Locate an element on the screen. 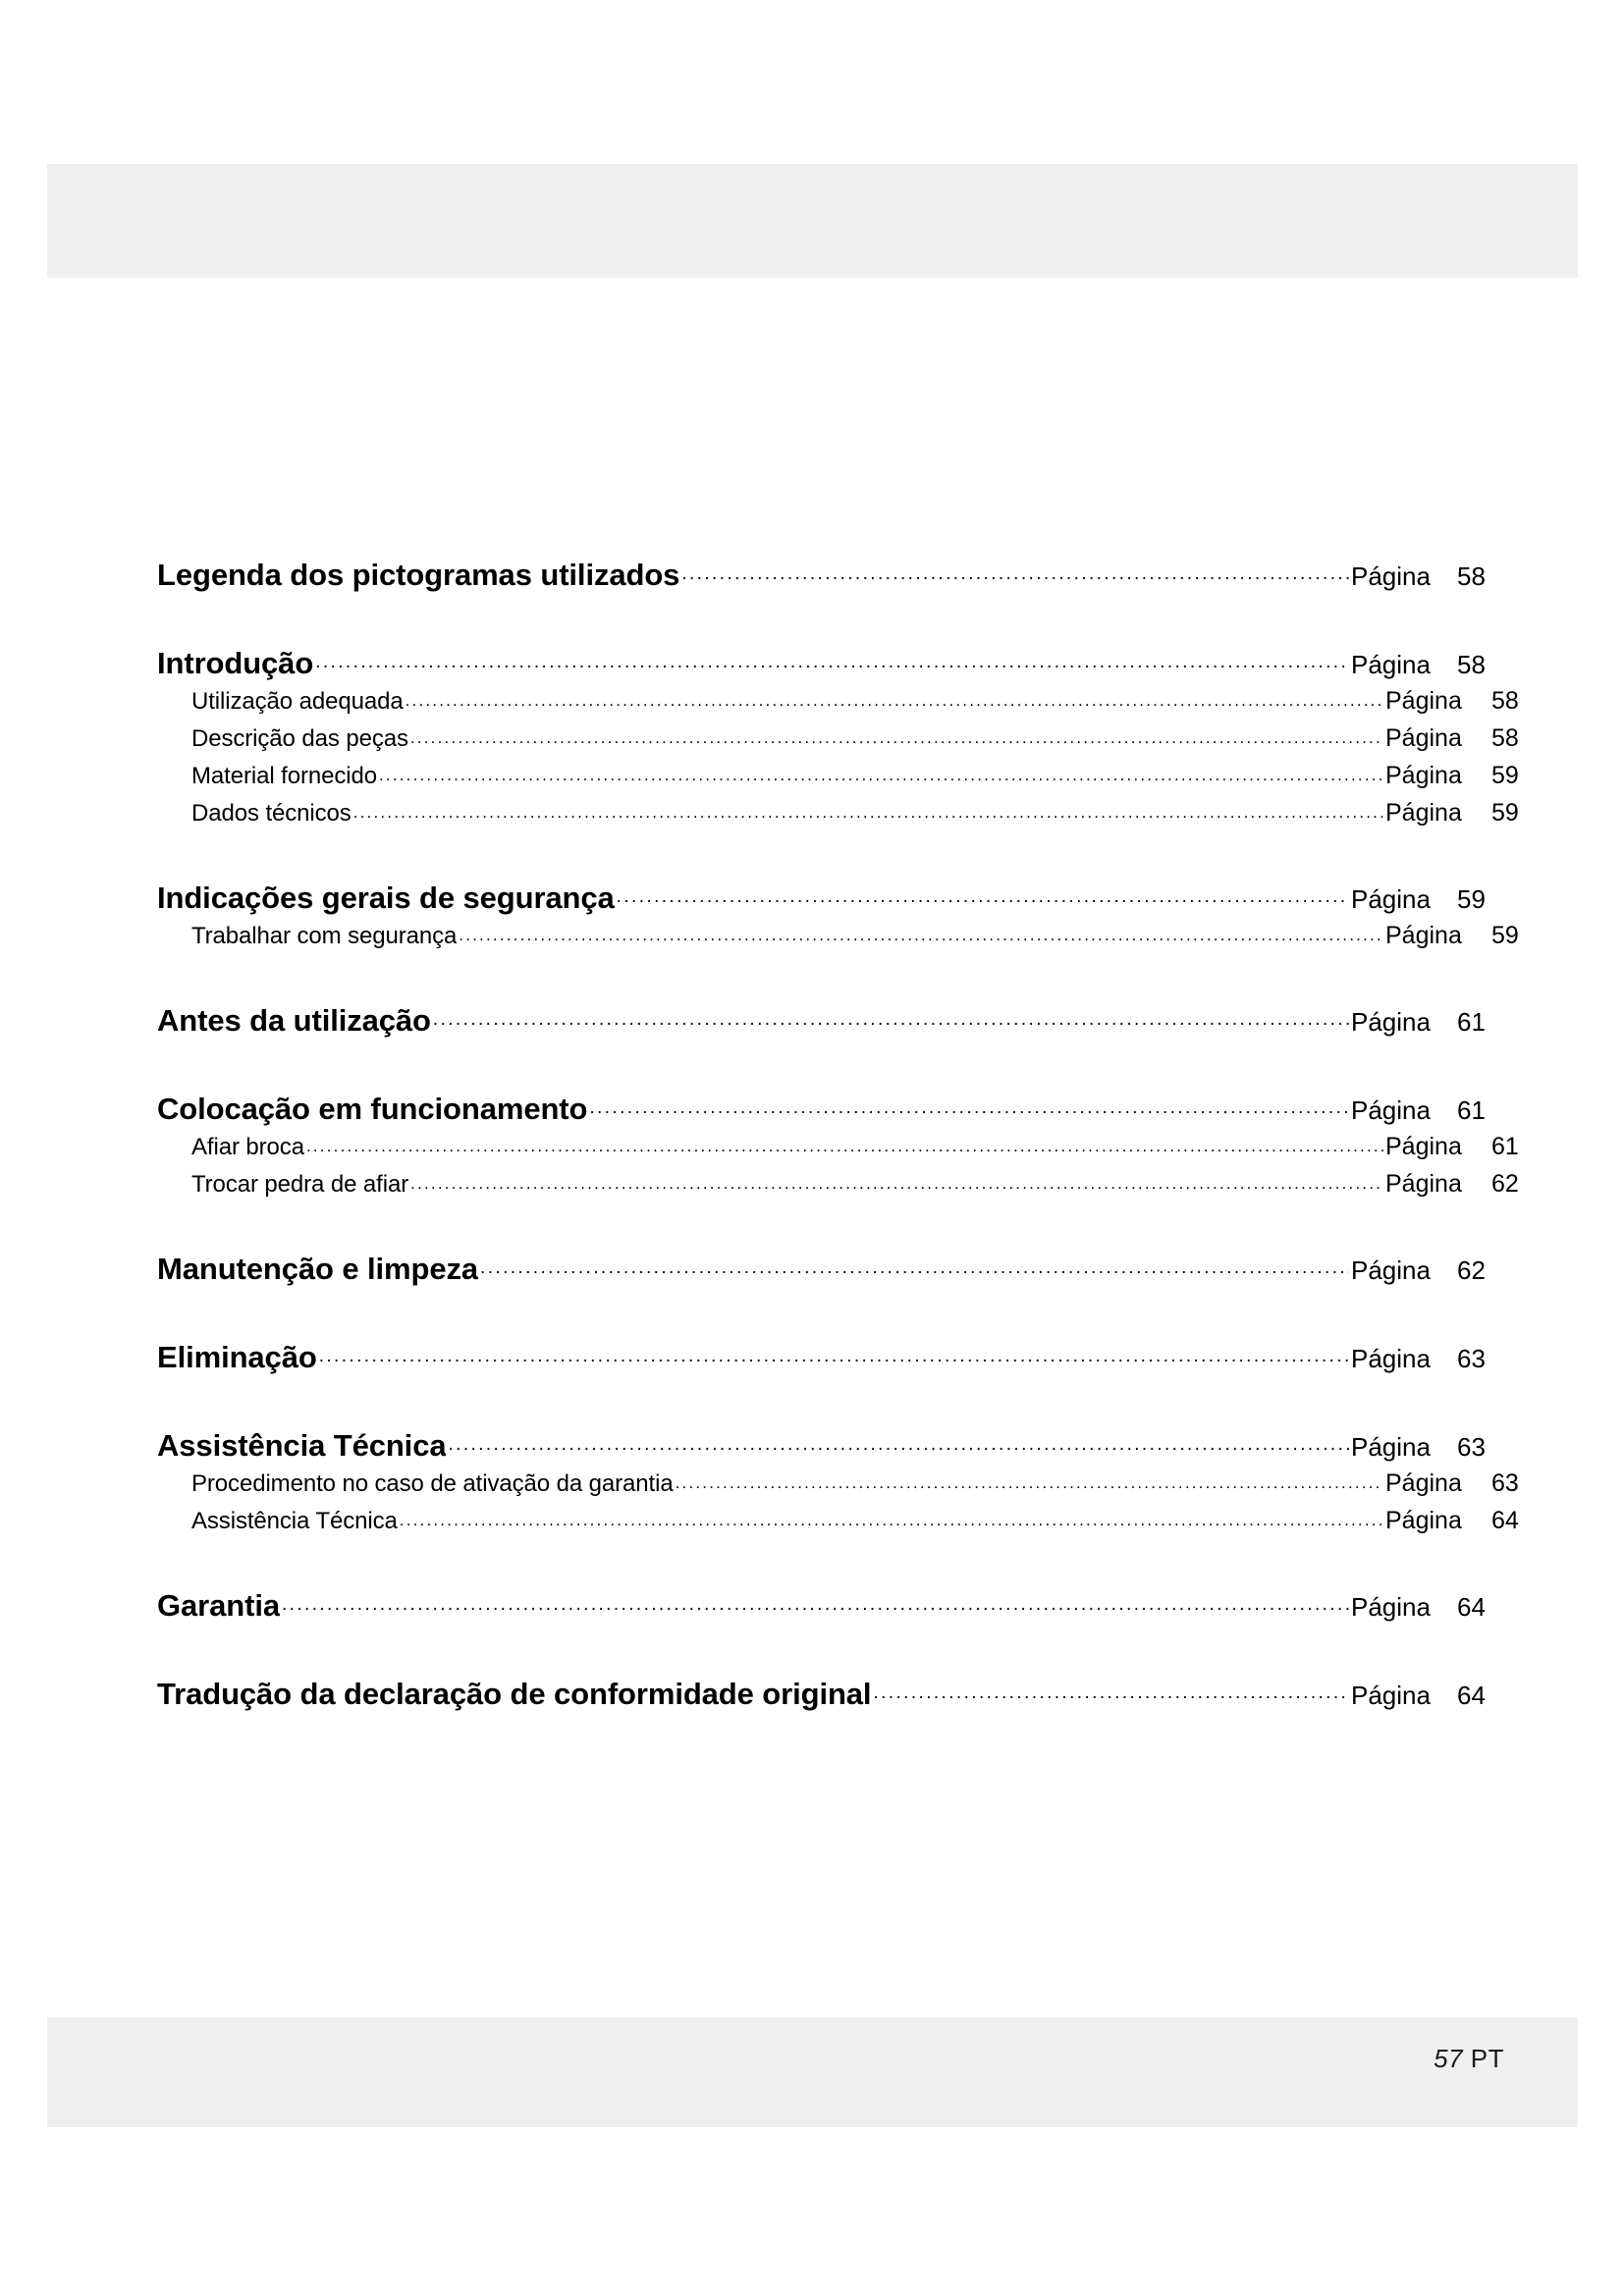 This screenshot has width=1624, height=2296. toc-entry: Trocar pedra de afiar Página 62 is located at coordinates (848, 1184).